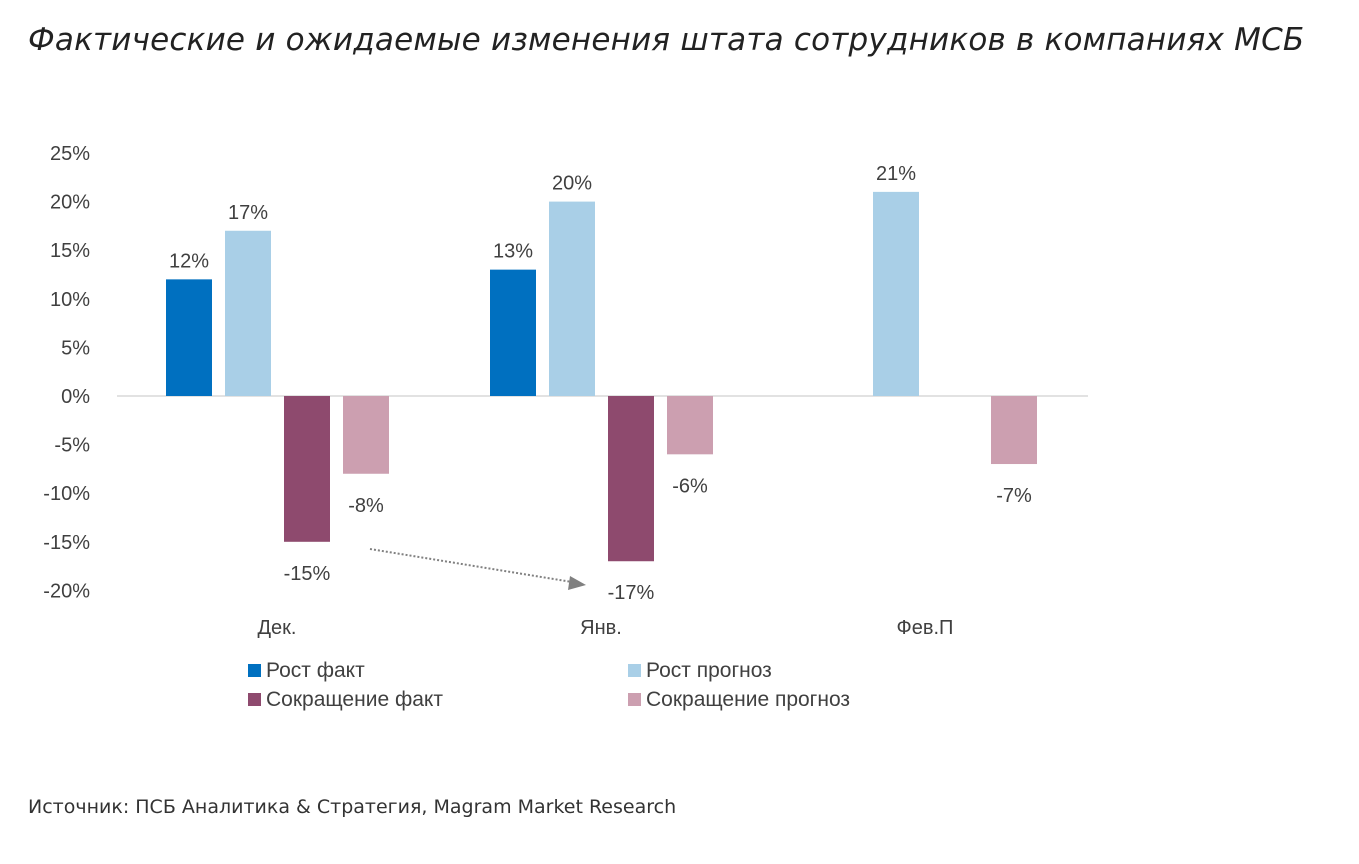 Image resolution: width=1359 pixels, height=864 pixels. Describe the element at coordinates (631, 593) in the screenshot. I see `data-label: -17%` at that location.